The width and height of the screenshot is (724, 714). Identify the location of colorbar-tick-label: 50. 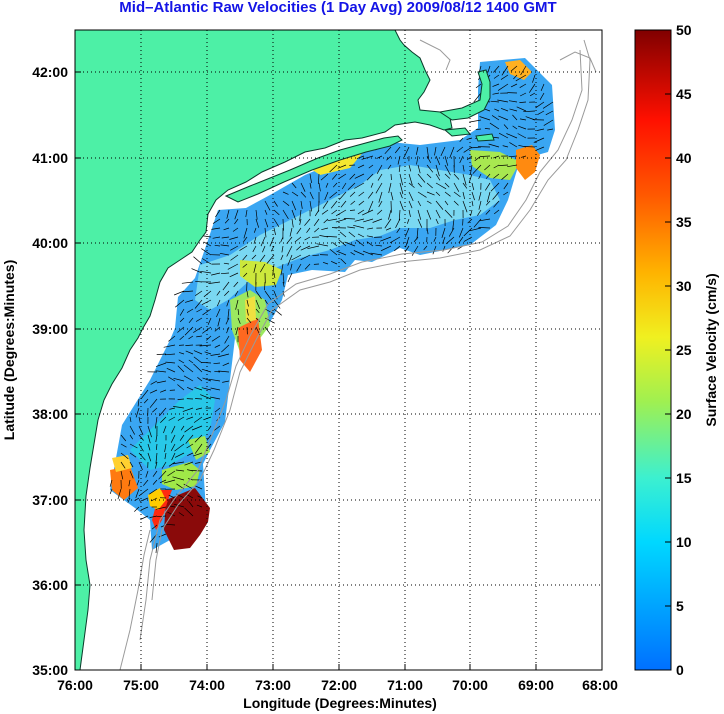
(684, 30).